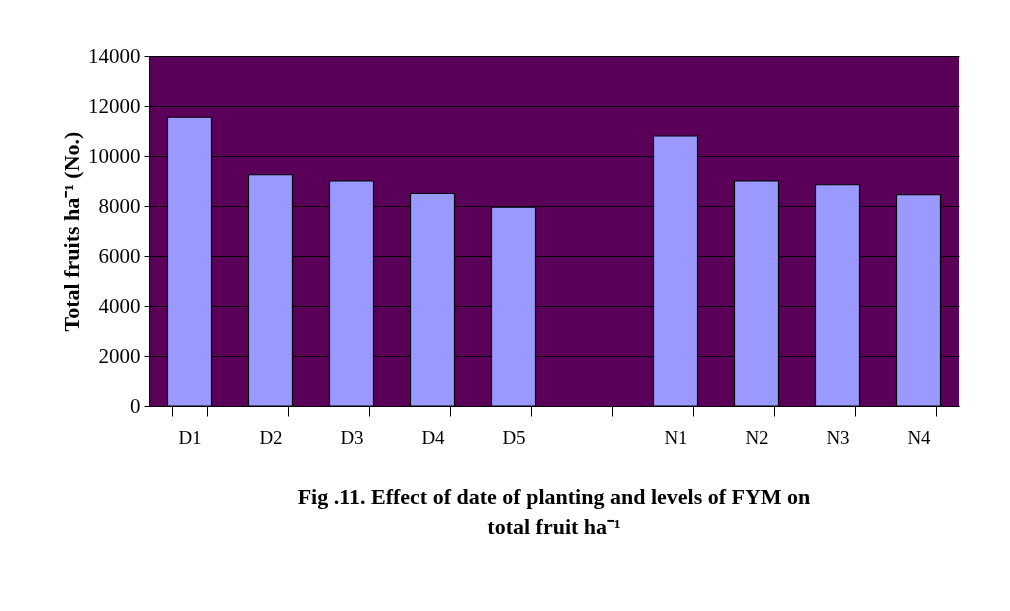 The image size is (1010, 611). I want to click on x-tick-label: D1, so click(190, 437).